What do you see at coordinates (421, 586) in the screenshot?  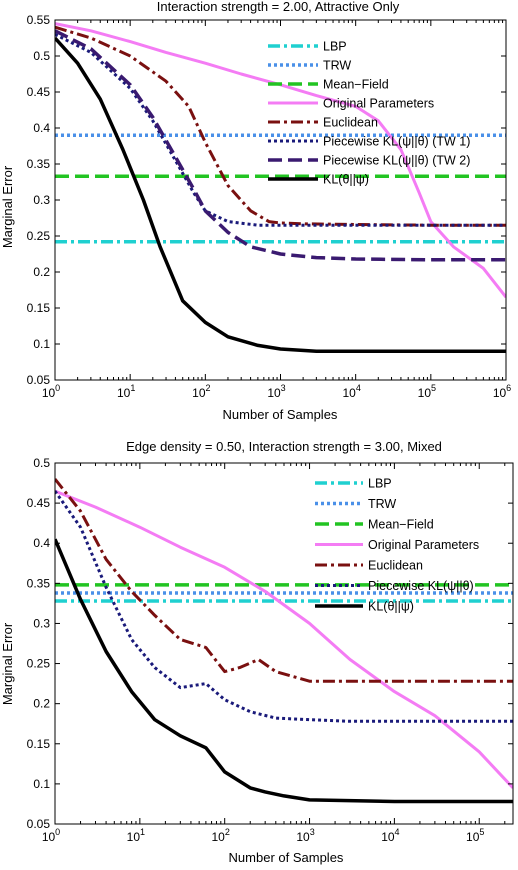 I see `legend-label: Piecewise KL(ψ||θ)` at bounding box center [421, 586].